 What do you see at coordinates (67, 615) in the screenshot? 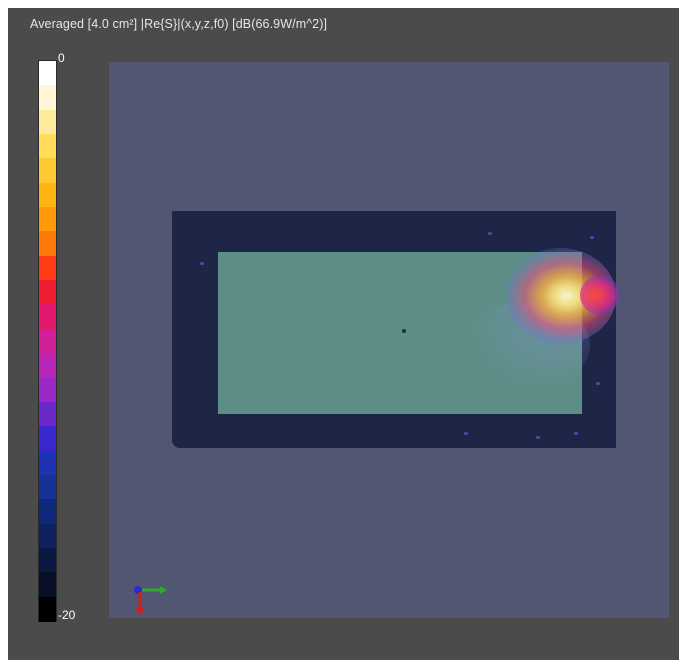
I see `colorbar-min-label: -20` at bounding box center [67, 615].